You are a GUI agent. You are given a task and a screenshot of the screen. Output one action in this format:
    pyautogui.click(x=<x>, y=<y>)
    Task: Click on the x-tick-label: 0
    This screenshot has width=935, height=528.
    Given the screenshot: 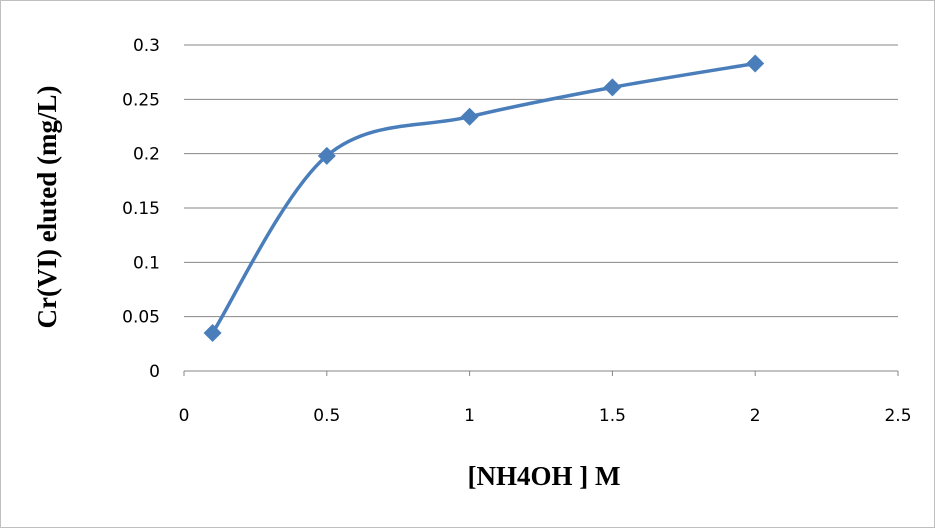 What is the action you would take?
    pyautogui.click(x=184, y=416)
    